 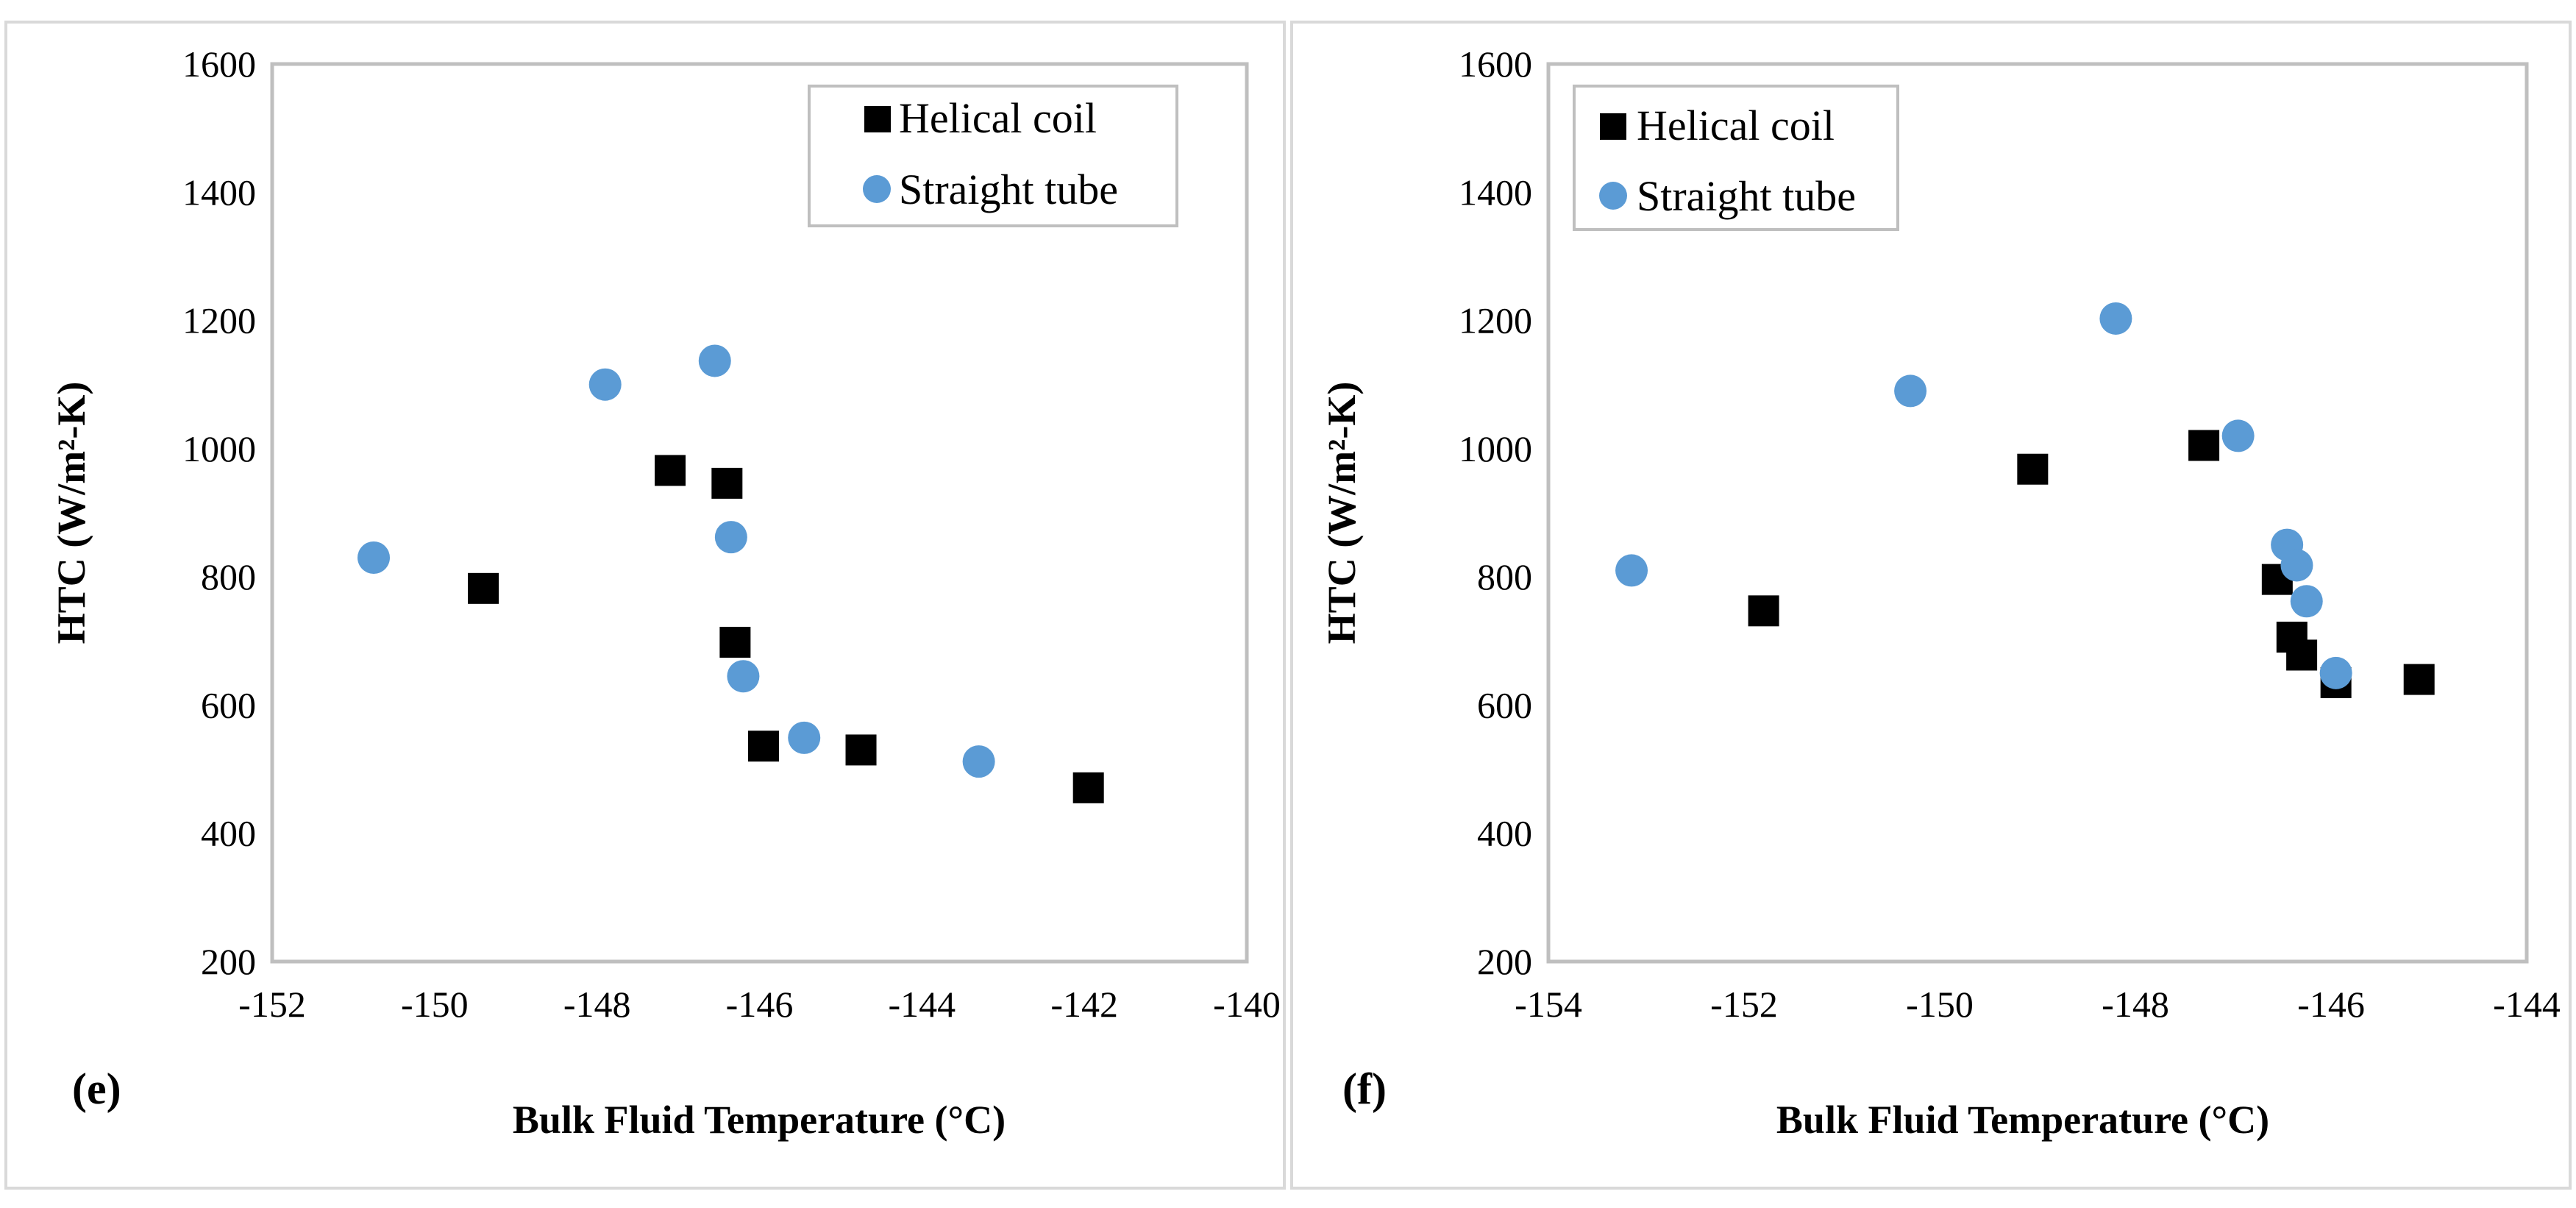 What do you see at coordinates (228, 576) in the screenshot?
I see `y-tick-label-e-3: 800` at bounding box center [228, 576].